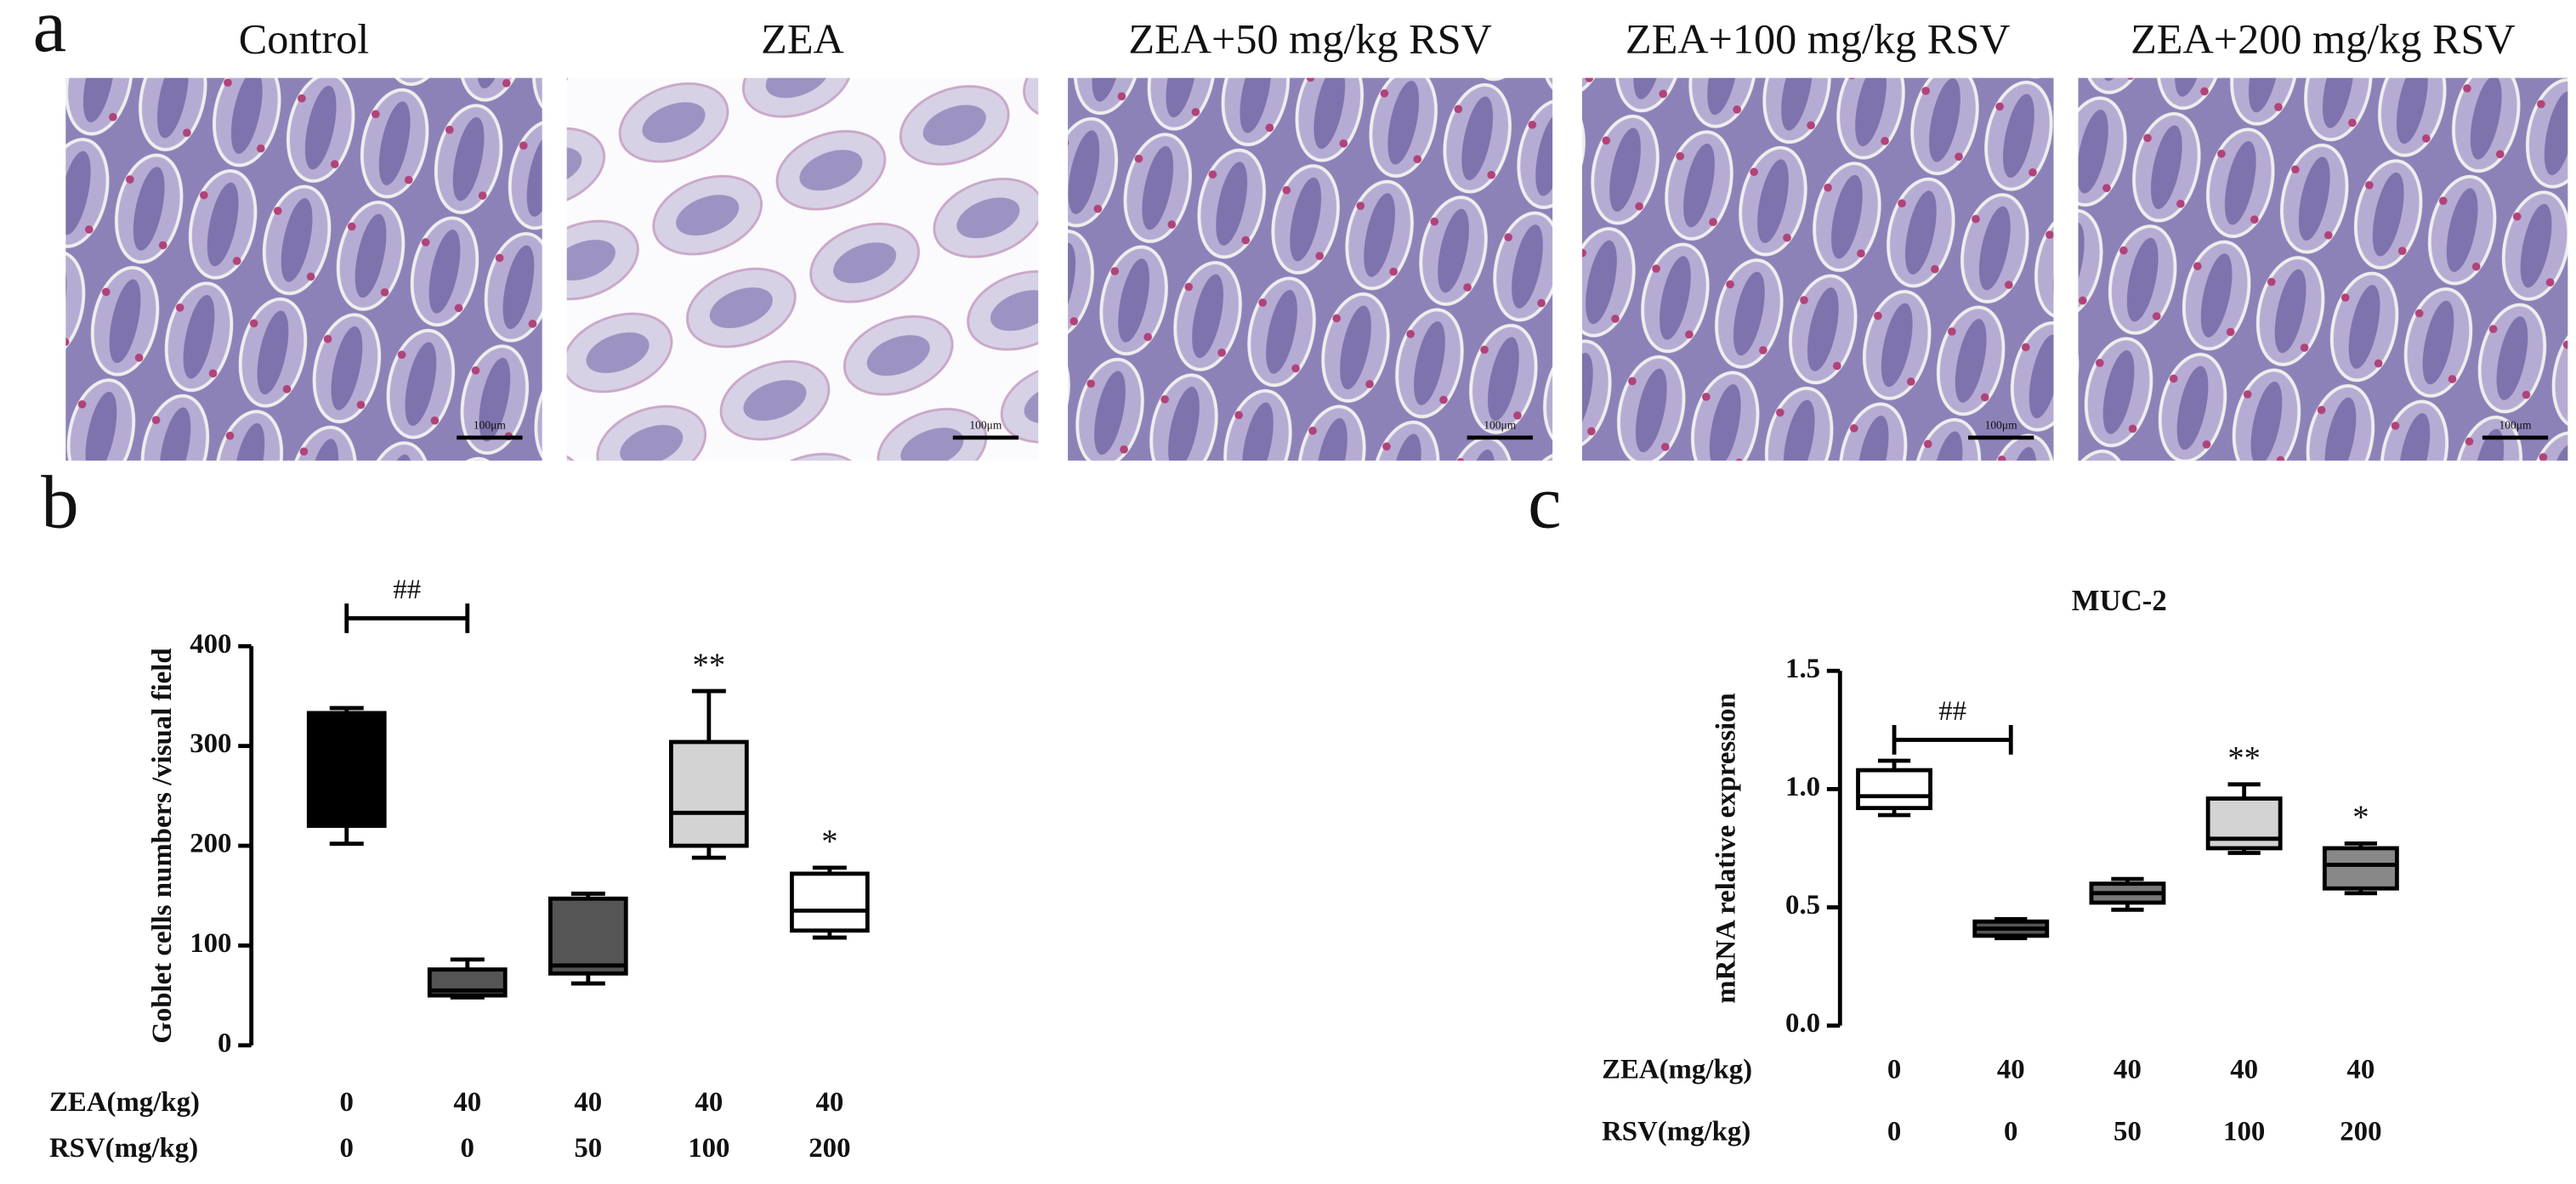 This screenshot has width=2576, height=1184. Describe the element at coordinates (211, 644) in the screenshot. I see `y-tick-label: 400` at that location.